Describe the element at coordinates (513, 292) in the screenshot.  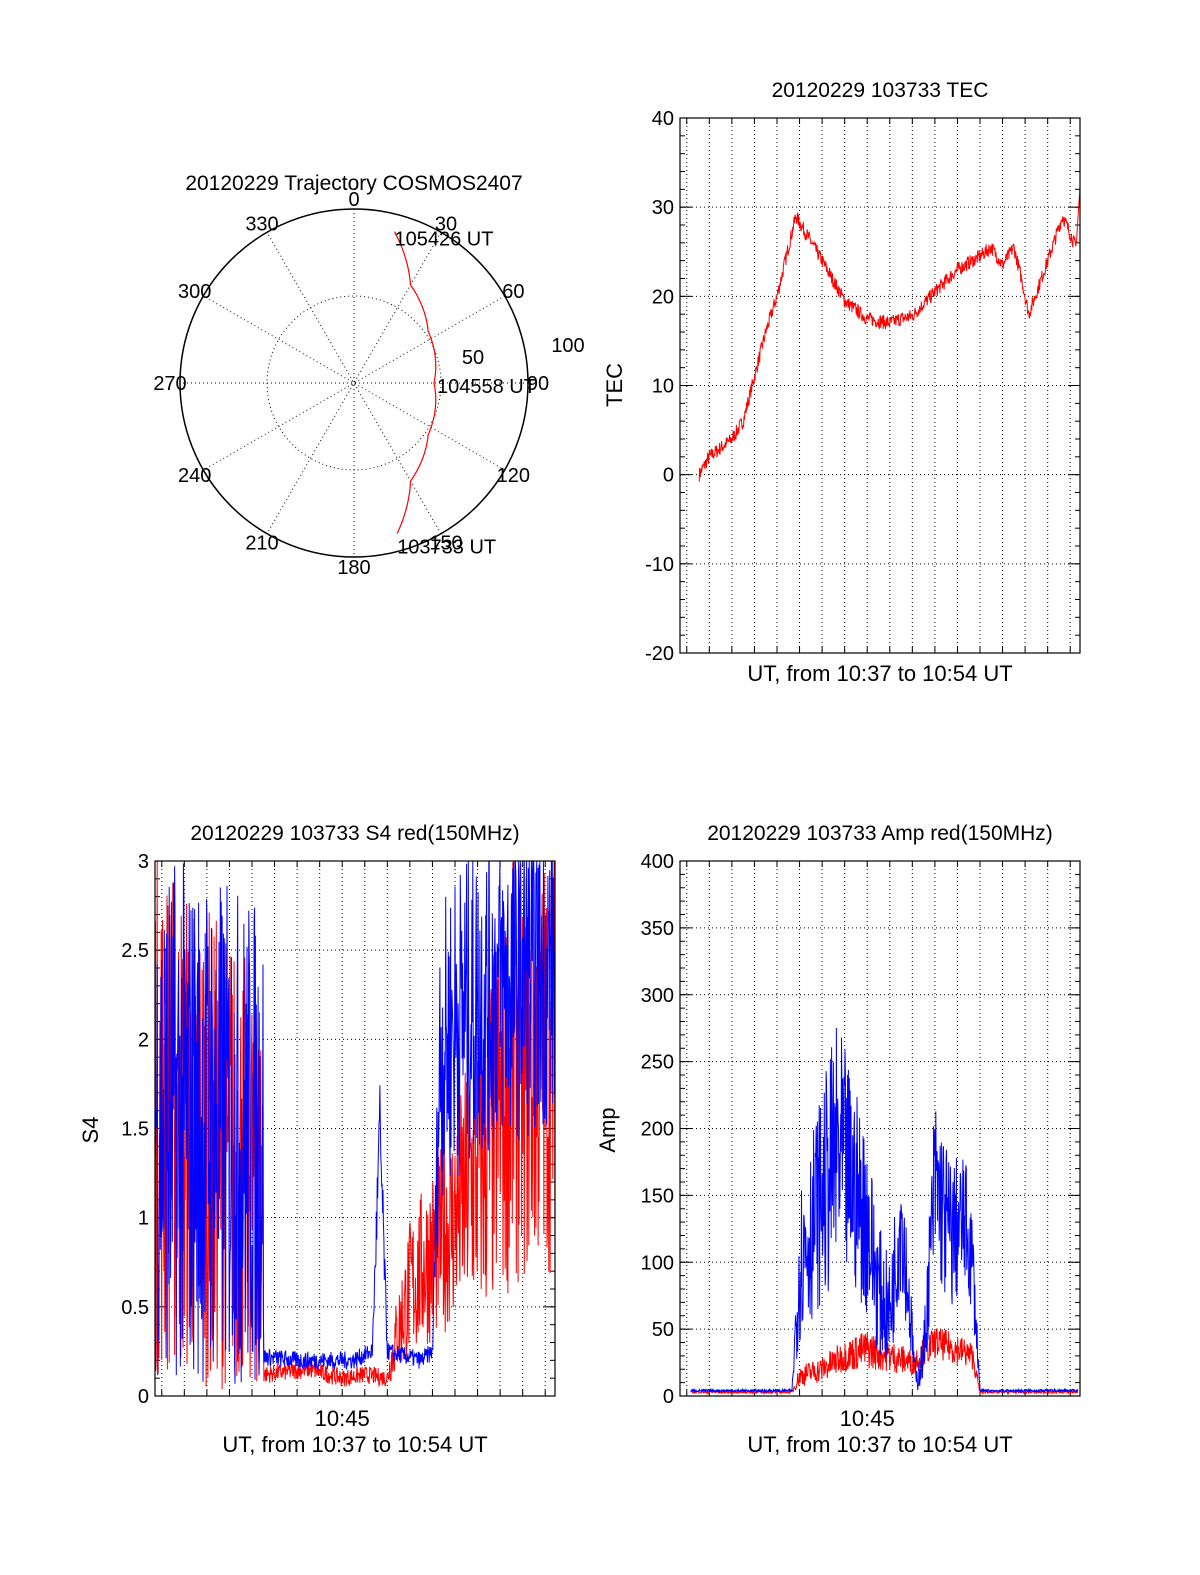
I see `polar-angle-label-60: 60` at that location.